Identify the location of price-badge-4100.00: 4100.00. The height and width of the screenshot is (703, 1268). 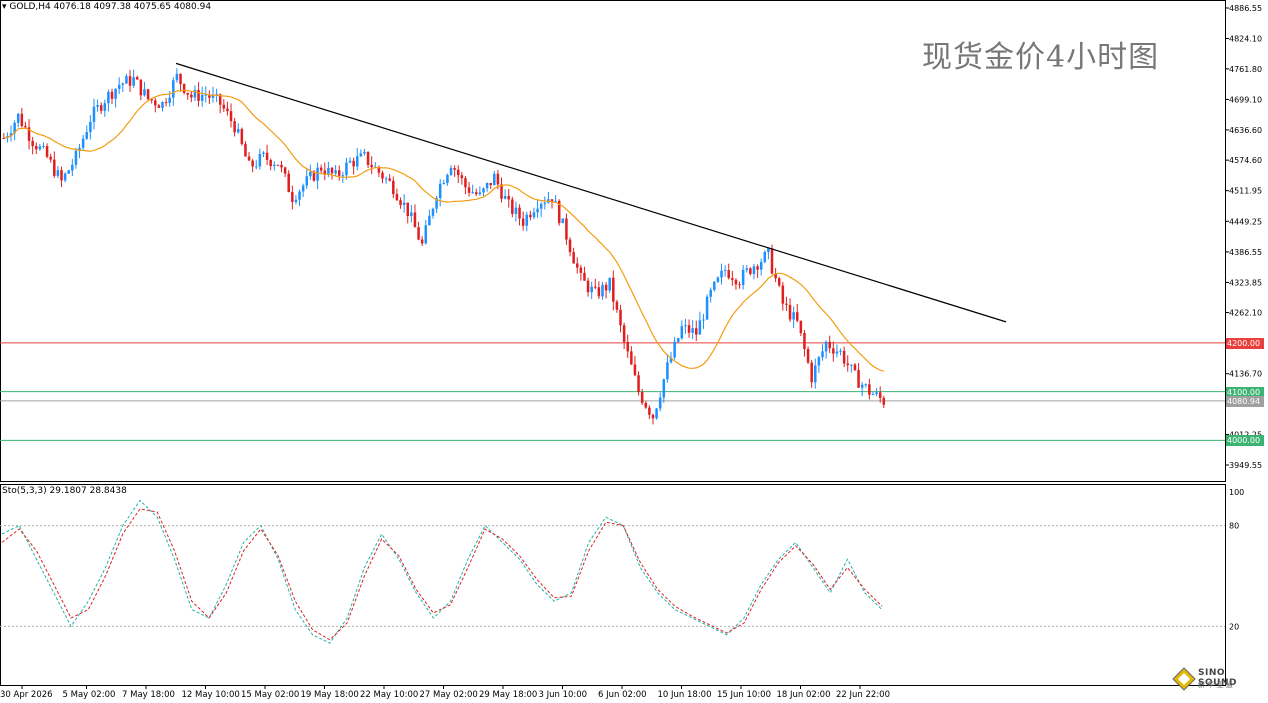
(1245, 392).